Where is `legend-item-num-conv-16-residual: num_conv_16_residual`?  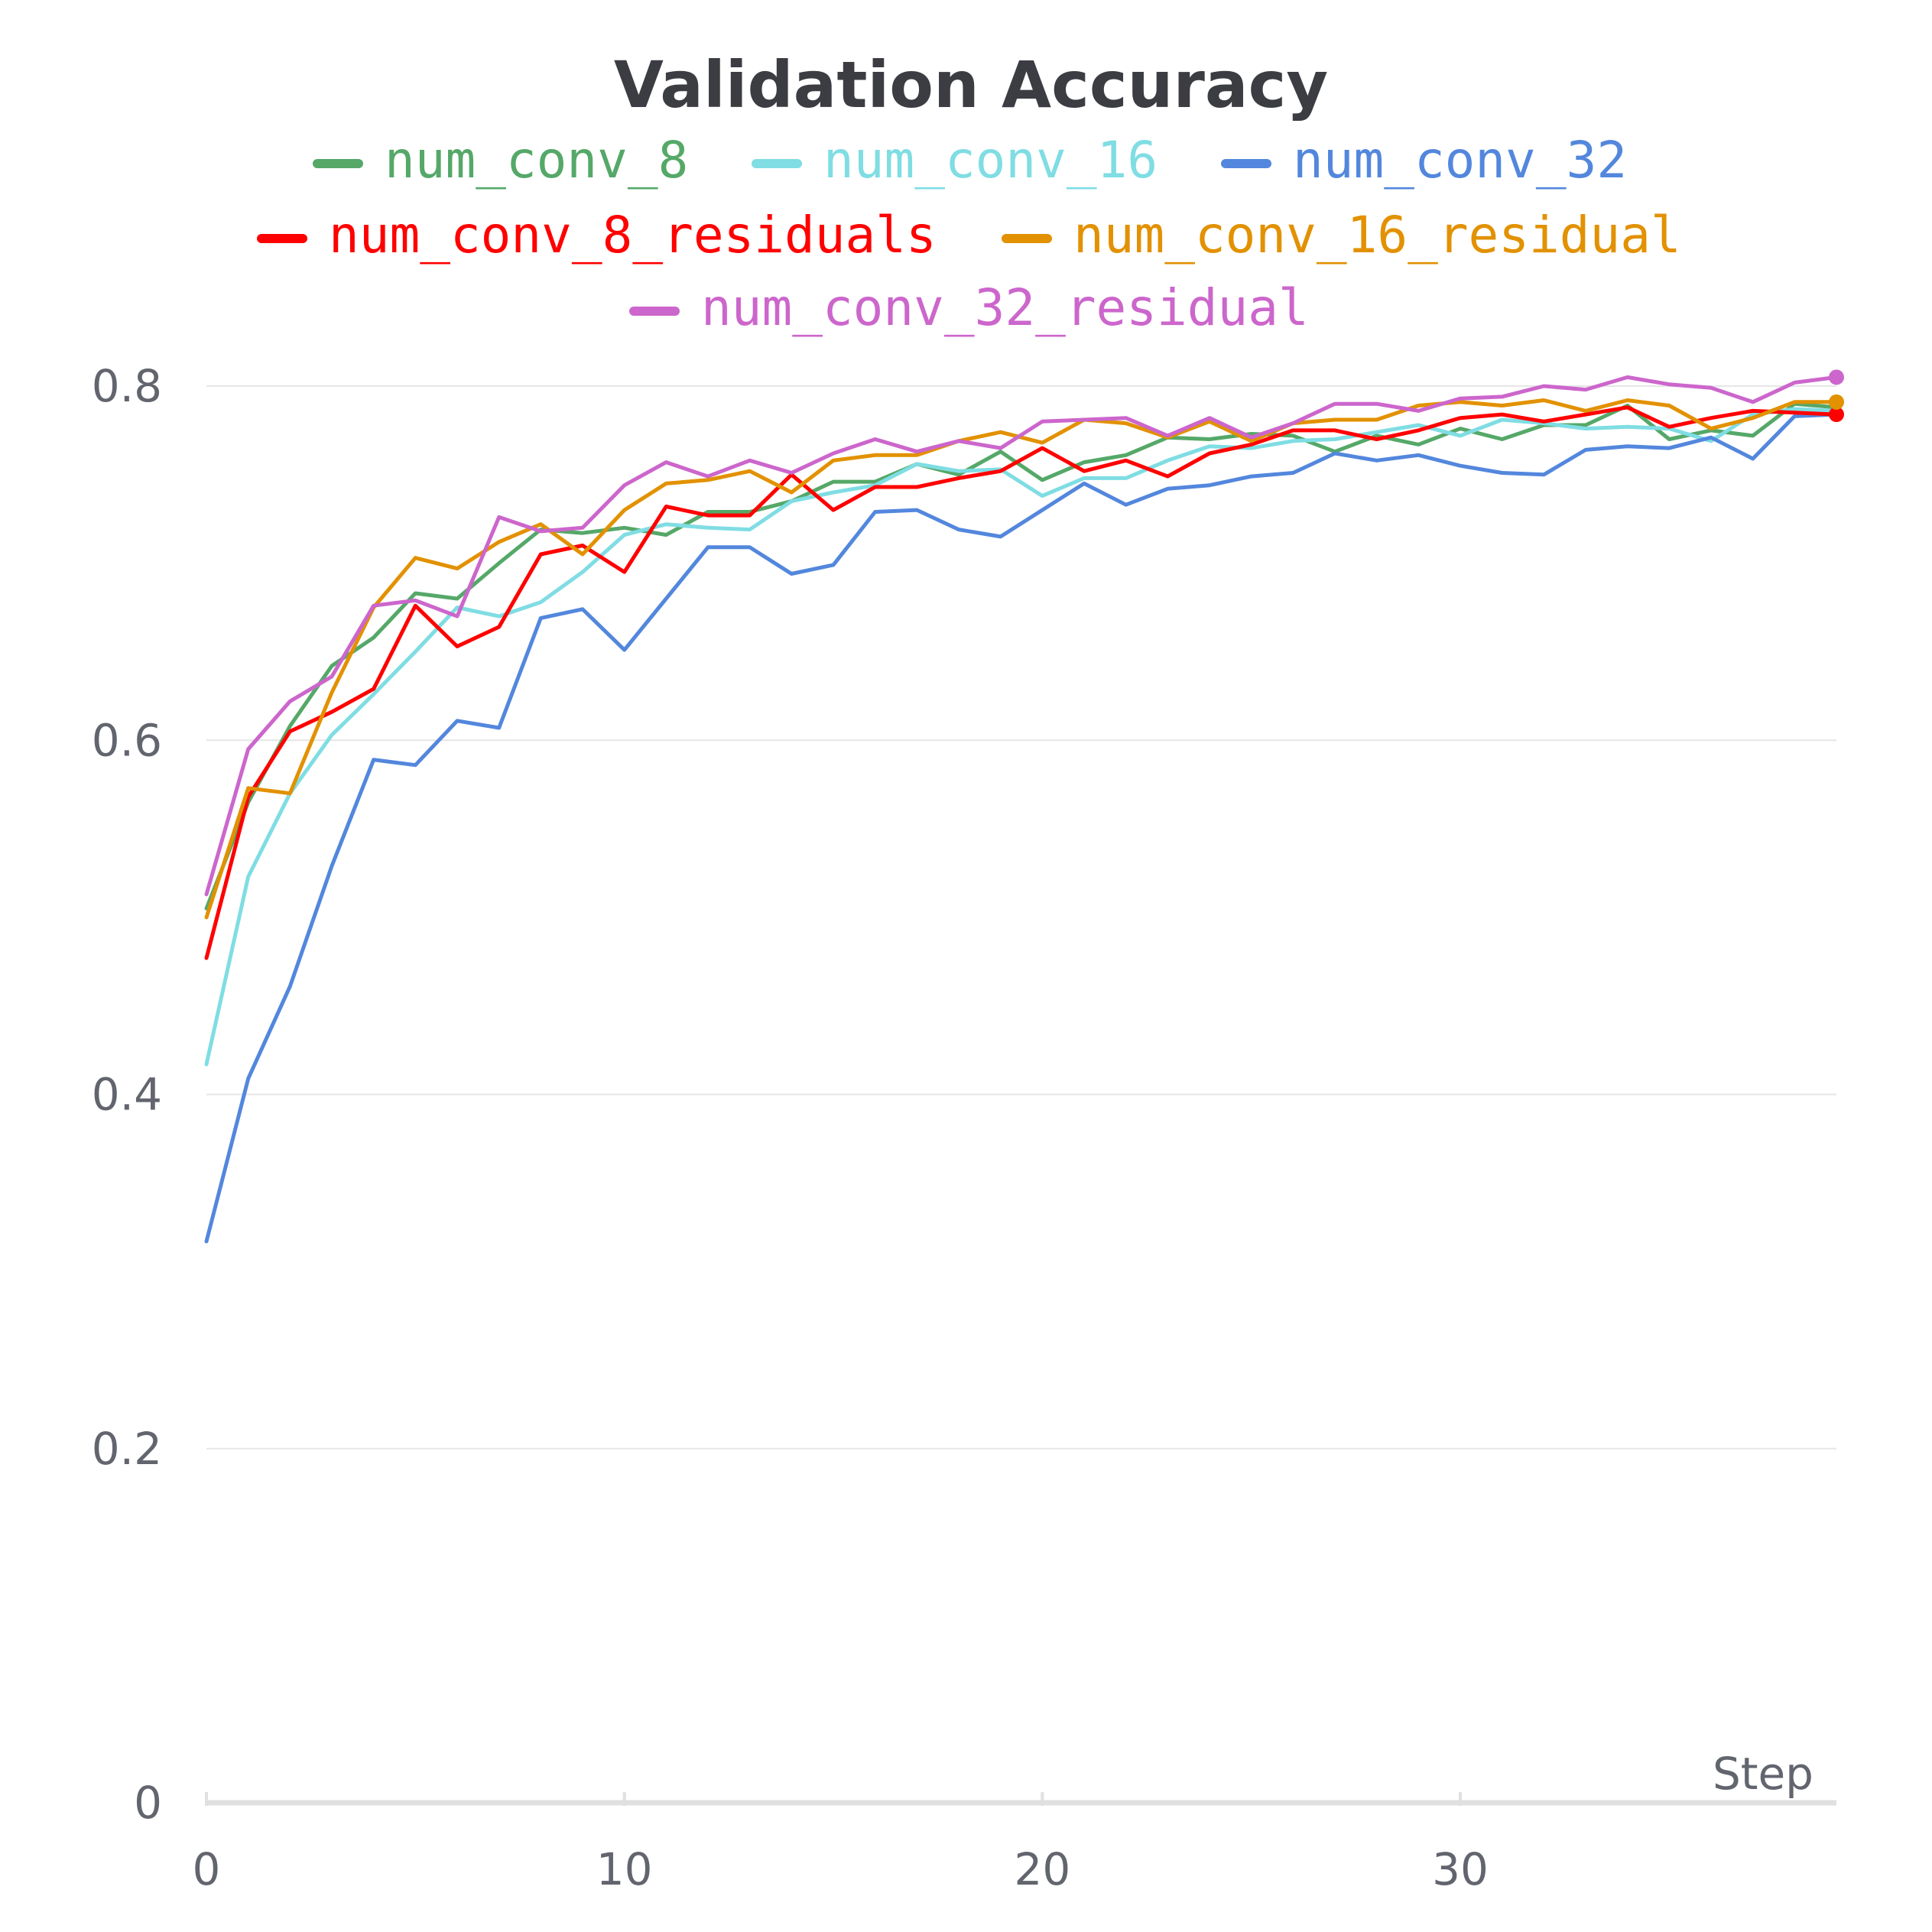 legend-item-num-conv-16-residual: num_conv_16_residual is located at coordinates (1341, 236).